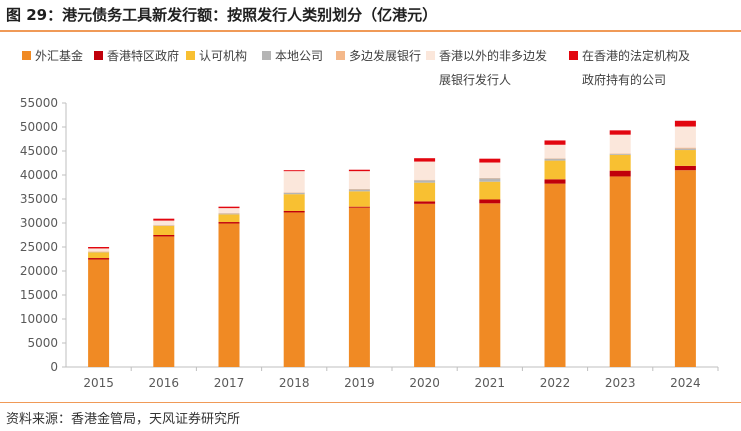 The image size is (741, 431). I want to click on x-tick-label: 2017, so click(229, 383).